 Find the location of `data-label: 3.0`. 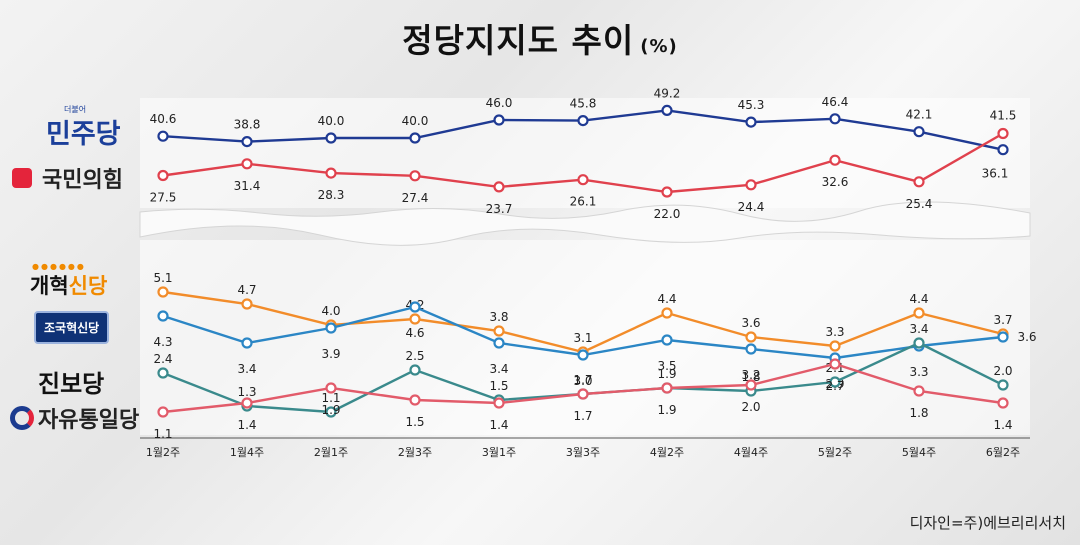

data-label: 3.0 is located at coordinates (582, 381).